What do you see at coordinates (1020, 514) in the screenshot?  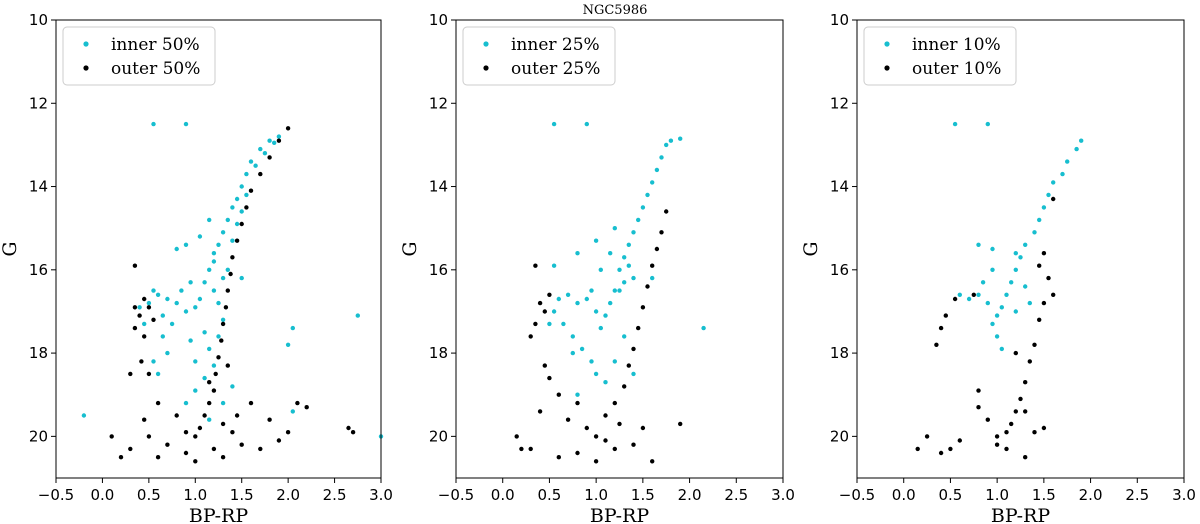 I see `x-axis-label: BP-RP` at bounding box center [1020, 514].